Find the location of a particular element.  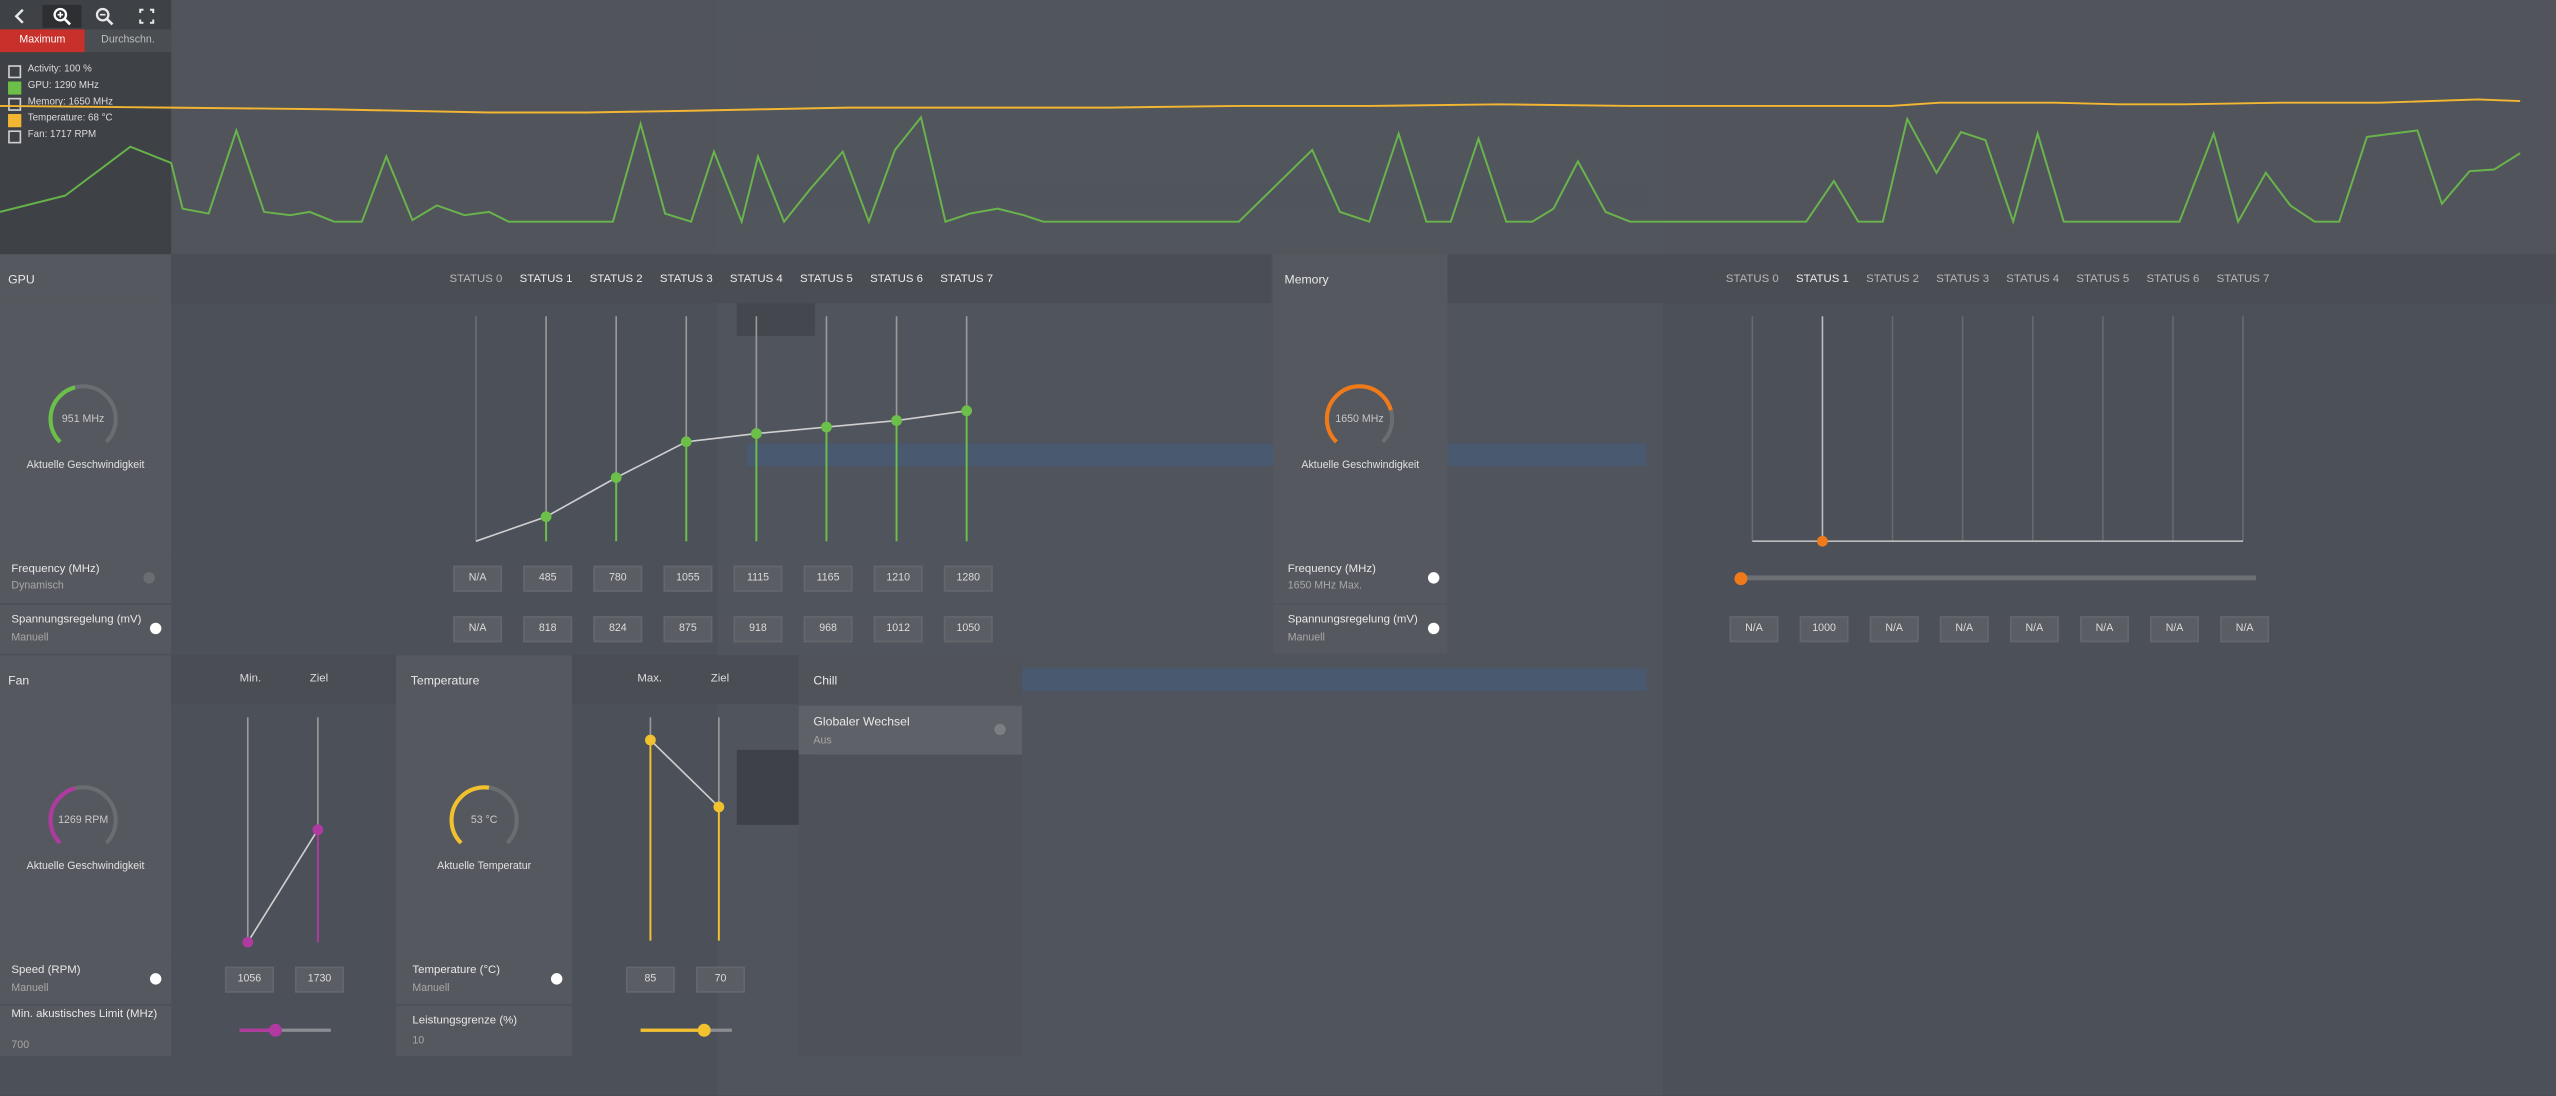

memory-voltage-input: 1000 is located at coordinates (1824, 629).